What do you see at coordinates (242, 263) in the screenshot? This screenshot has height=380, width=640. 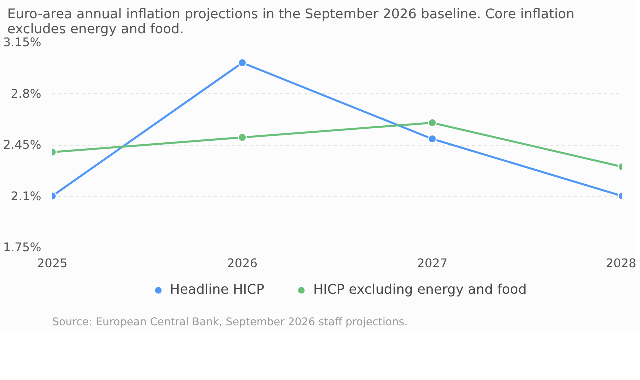 I see `x-tick-label: 2026` at bounding box center [242, 263].